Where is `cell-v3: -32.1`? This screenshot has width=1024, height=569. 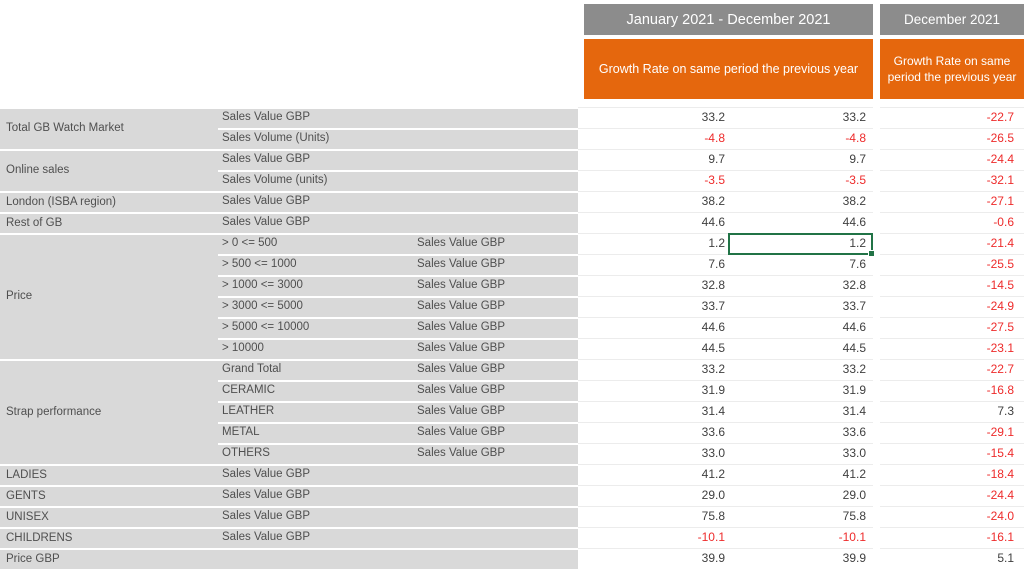
cell-v3: -32.1 is located at coordinates (952, 180).